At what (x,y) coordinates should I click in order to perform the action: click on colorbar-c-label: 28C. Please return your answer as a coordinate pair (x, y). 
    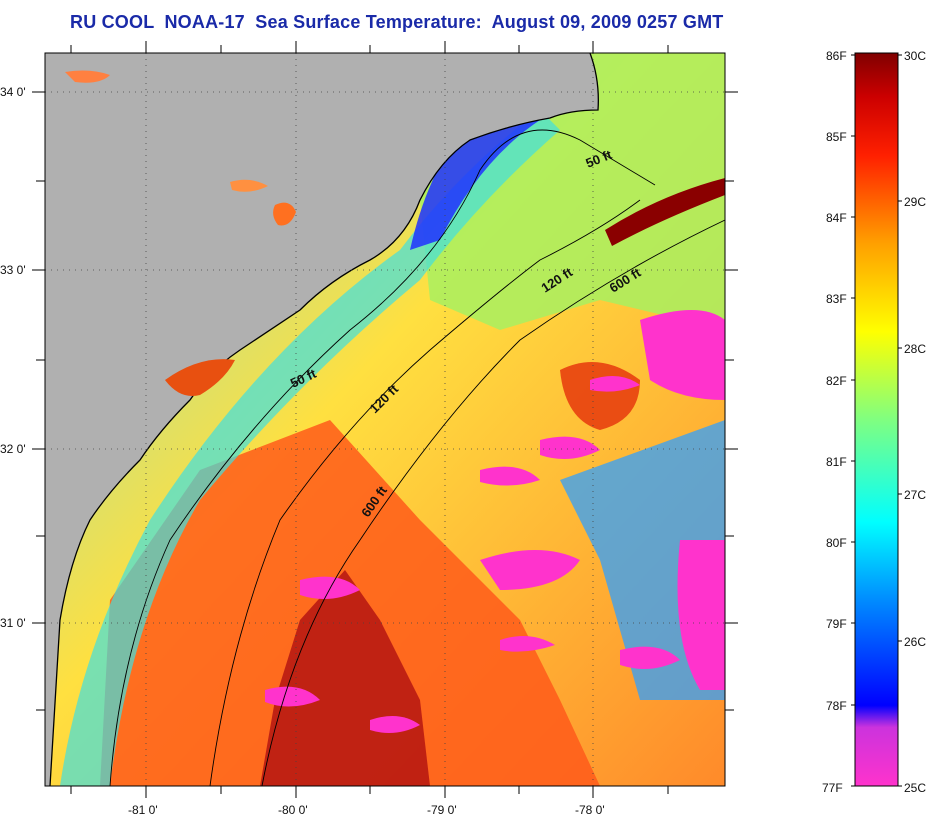
    Looking at the image, I should click on (915, 349).